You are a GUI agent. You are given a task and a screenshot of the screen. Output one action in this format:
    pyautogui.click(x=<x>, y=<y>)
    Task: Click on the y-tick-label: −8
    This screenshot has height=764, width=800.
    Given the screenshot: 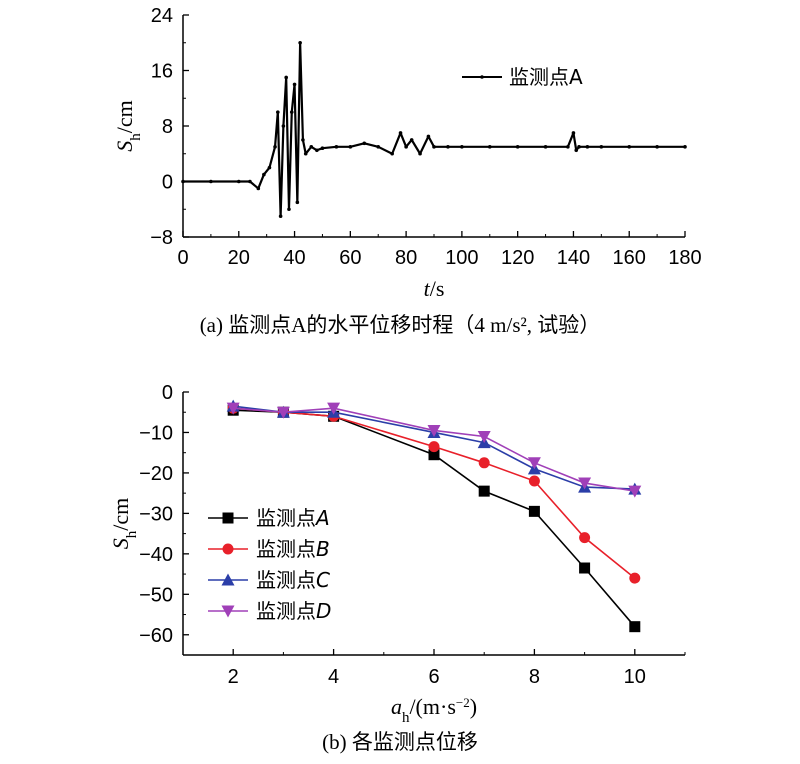 What is the action you would take?
    pyautogui.click(x=161, y=238)
    